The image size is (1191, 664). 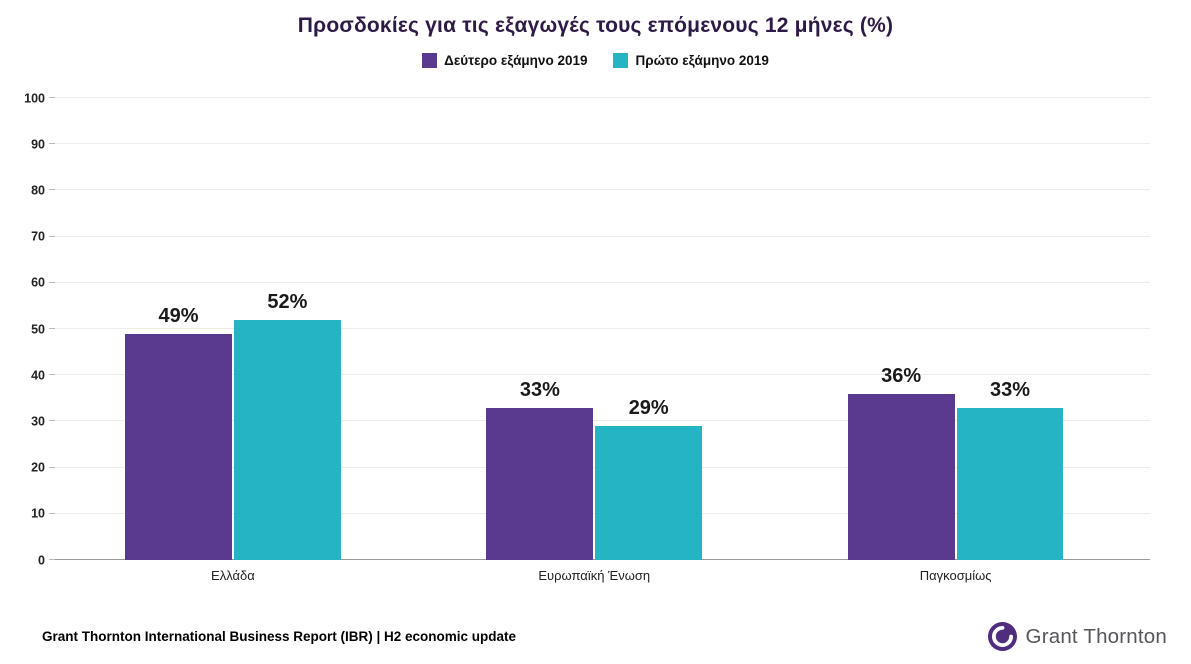 I want to click on y-axis-label: 0, so click(x=41, y=559).